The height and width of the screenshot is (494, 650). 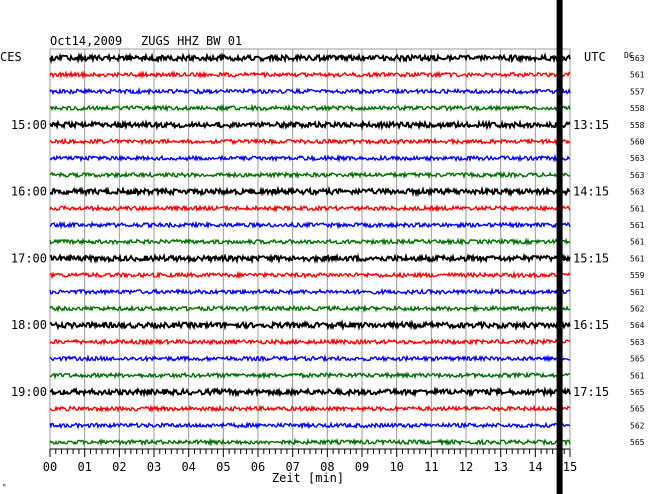 I want to click on x-axis-label: Zeit [min], so click(x=308, y=478).